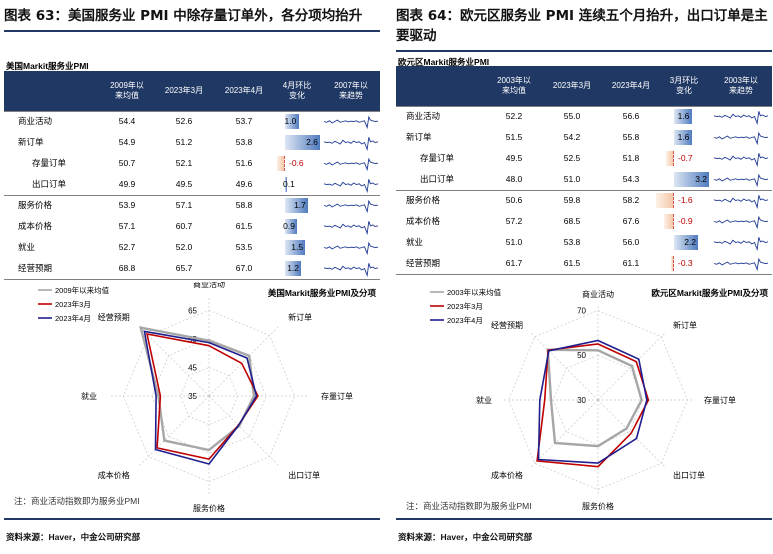 This screenshot has height=554, width=773. What do you see at coordinates (437, 158) in the screenshot?
I see `row-label: 存量订单` at bounding box center [437, 158].